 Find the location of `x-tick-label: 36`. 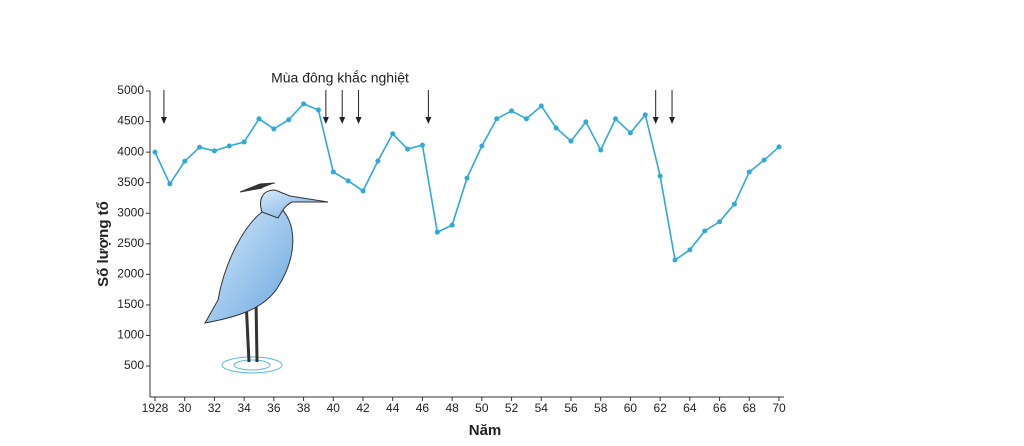

x-tick-label: 36 is located at coordinates (274, 408).